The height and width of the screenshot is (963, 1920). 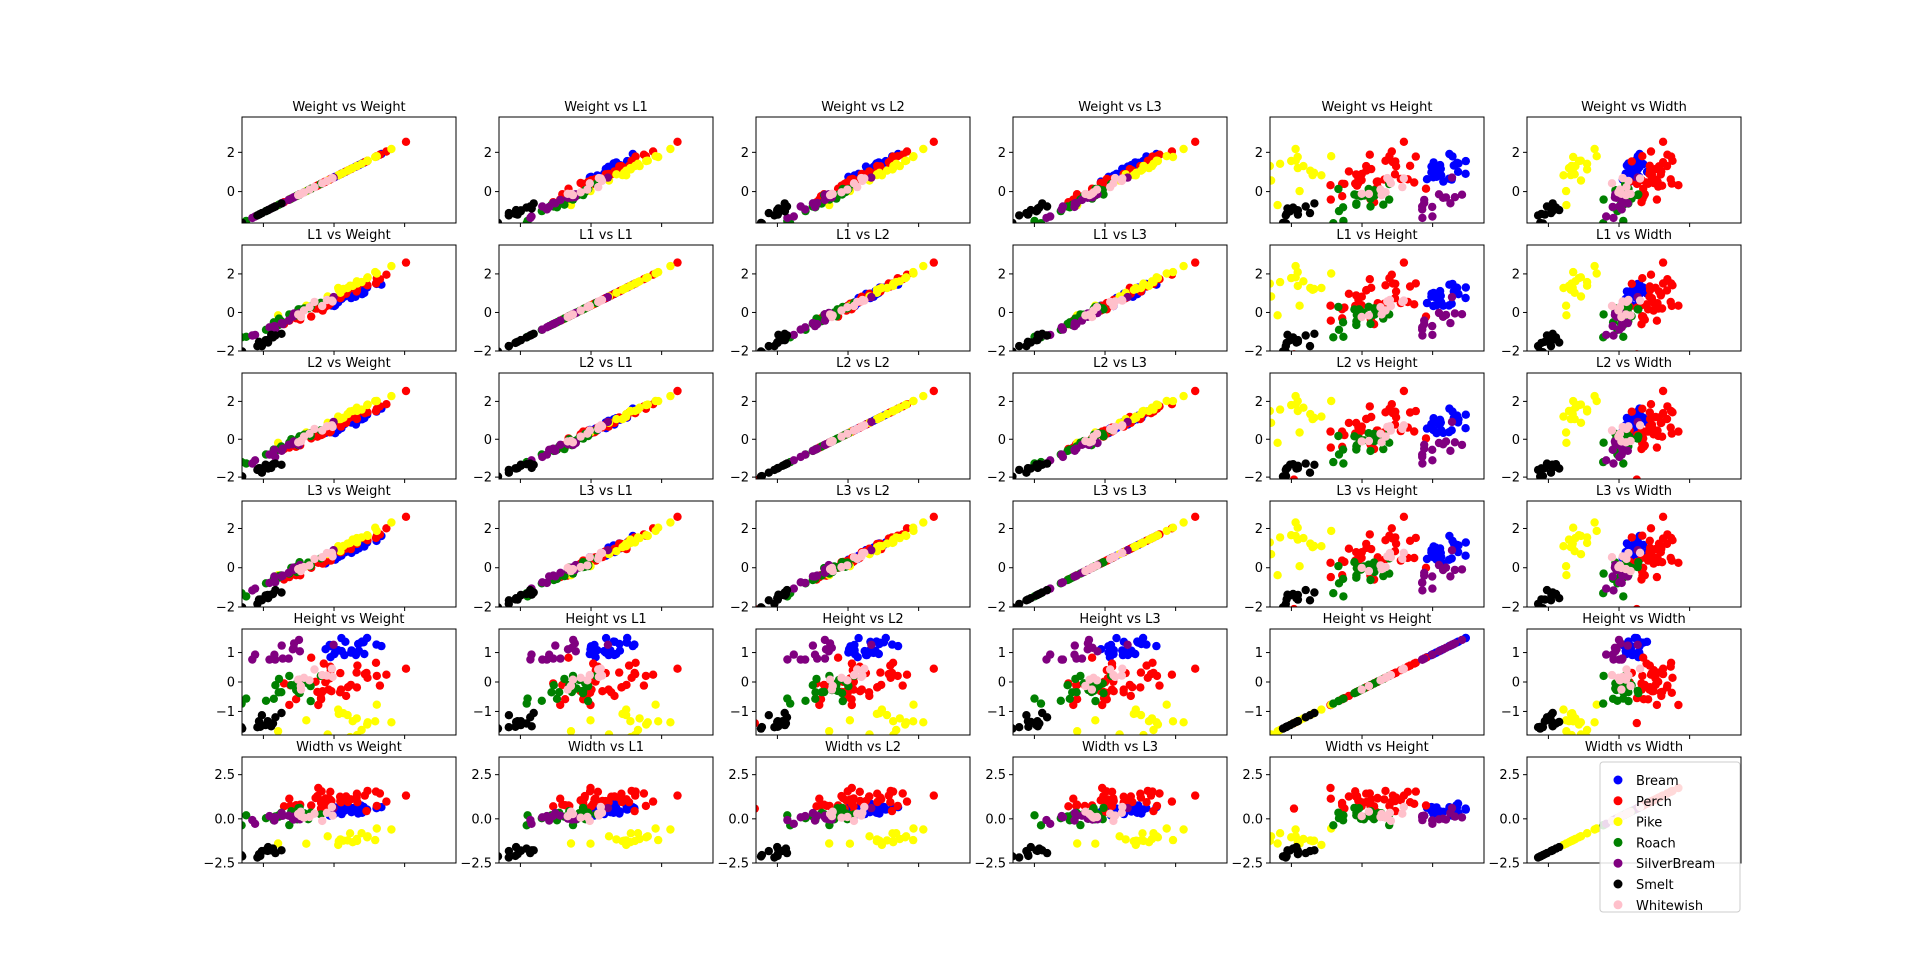 What do you see at coordinates (1107, 550) in the screenshot?
I see `subplot-l3-vs-l3: L3 vs L3−202` at bounding box center [1107, 550].